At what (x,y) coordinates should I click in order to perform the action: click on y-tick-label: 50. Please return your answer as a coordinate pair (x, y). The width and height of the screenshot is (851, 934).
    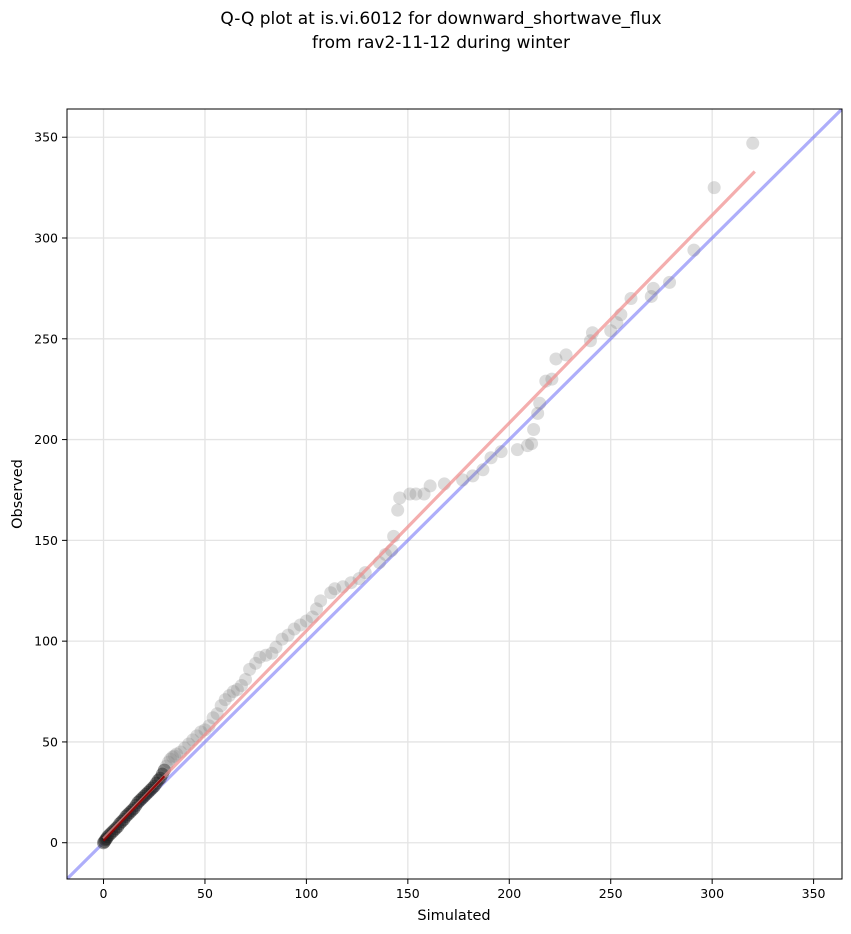
    Looking at the image, I should click on (50, 741).